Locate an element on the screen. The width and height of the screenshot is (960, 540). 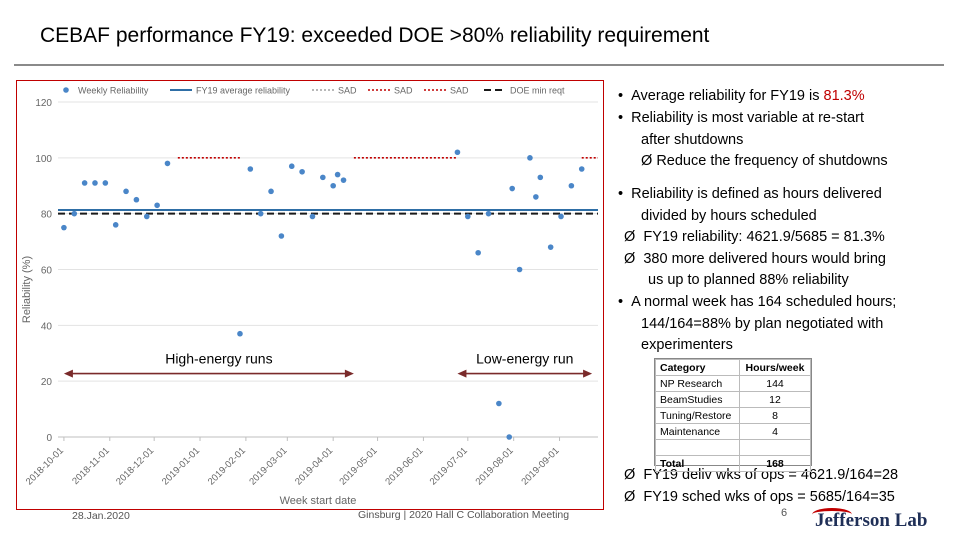
x-tick-label: 2018-10-01 is located at coordinates (45, 466).